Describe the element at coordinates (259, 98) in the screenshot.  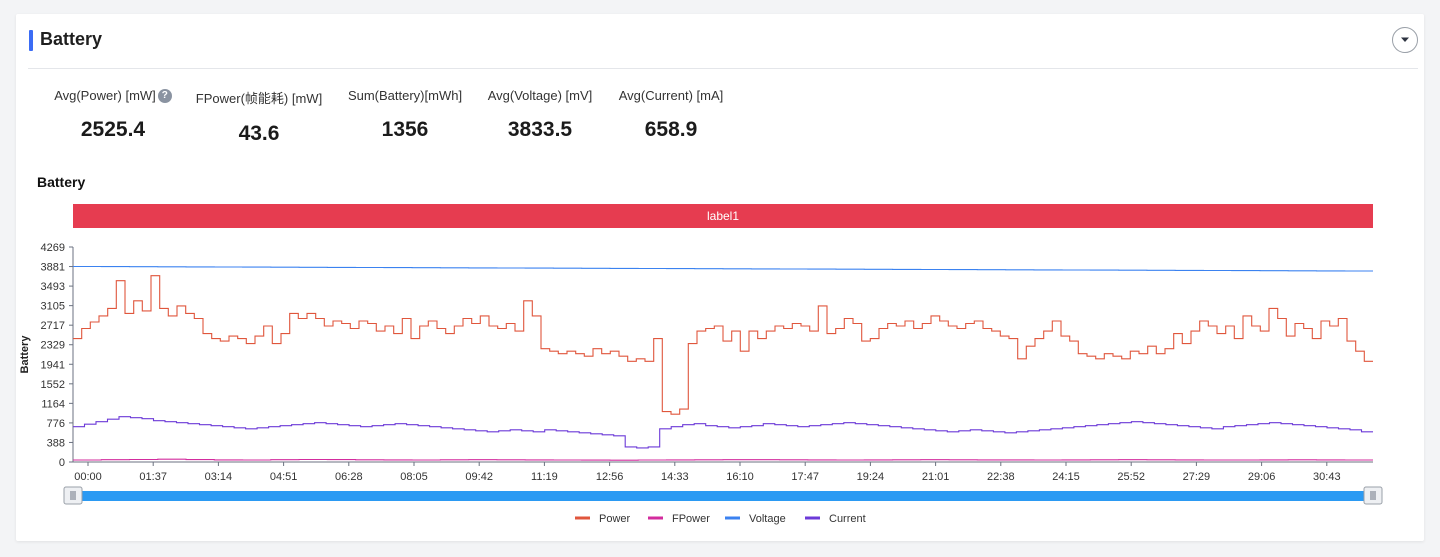
I see `metric-label: FPower(帧能耗) [mW]` at that location.